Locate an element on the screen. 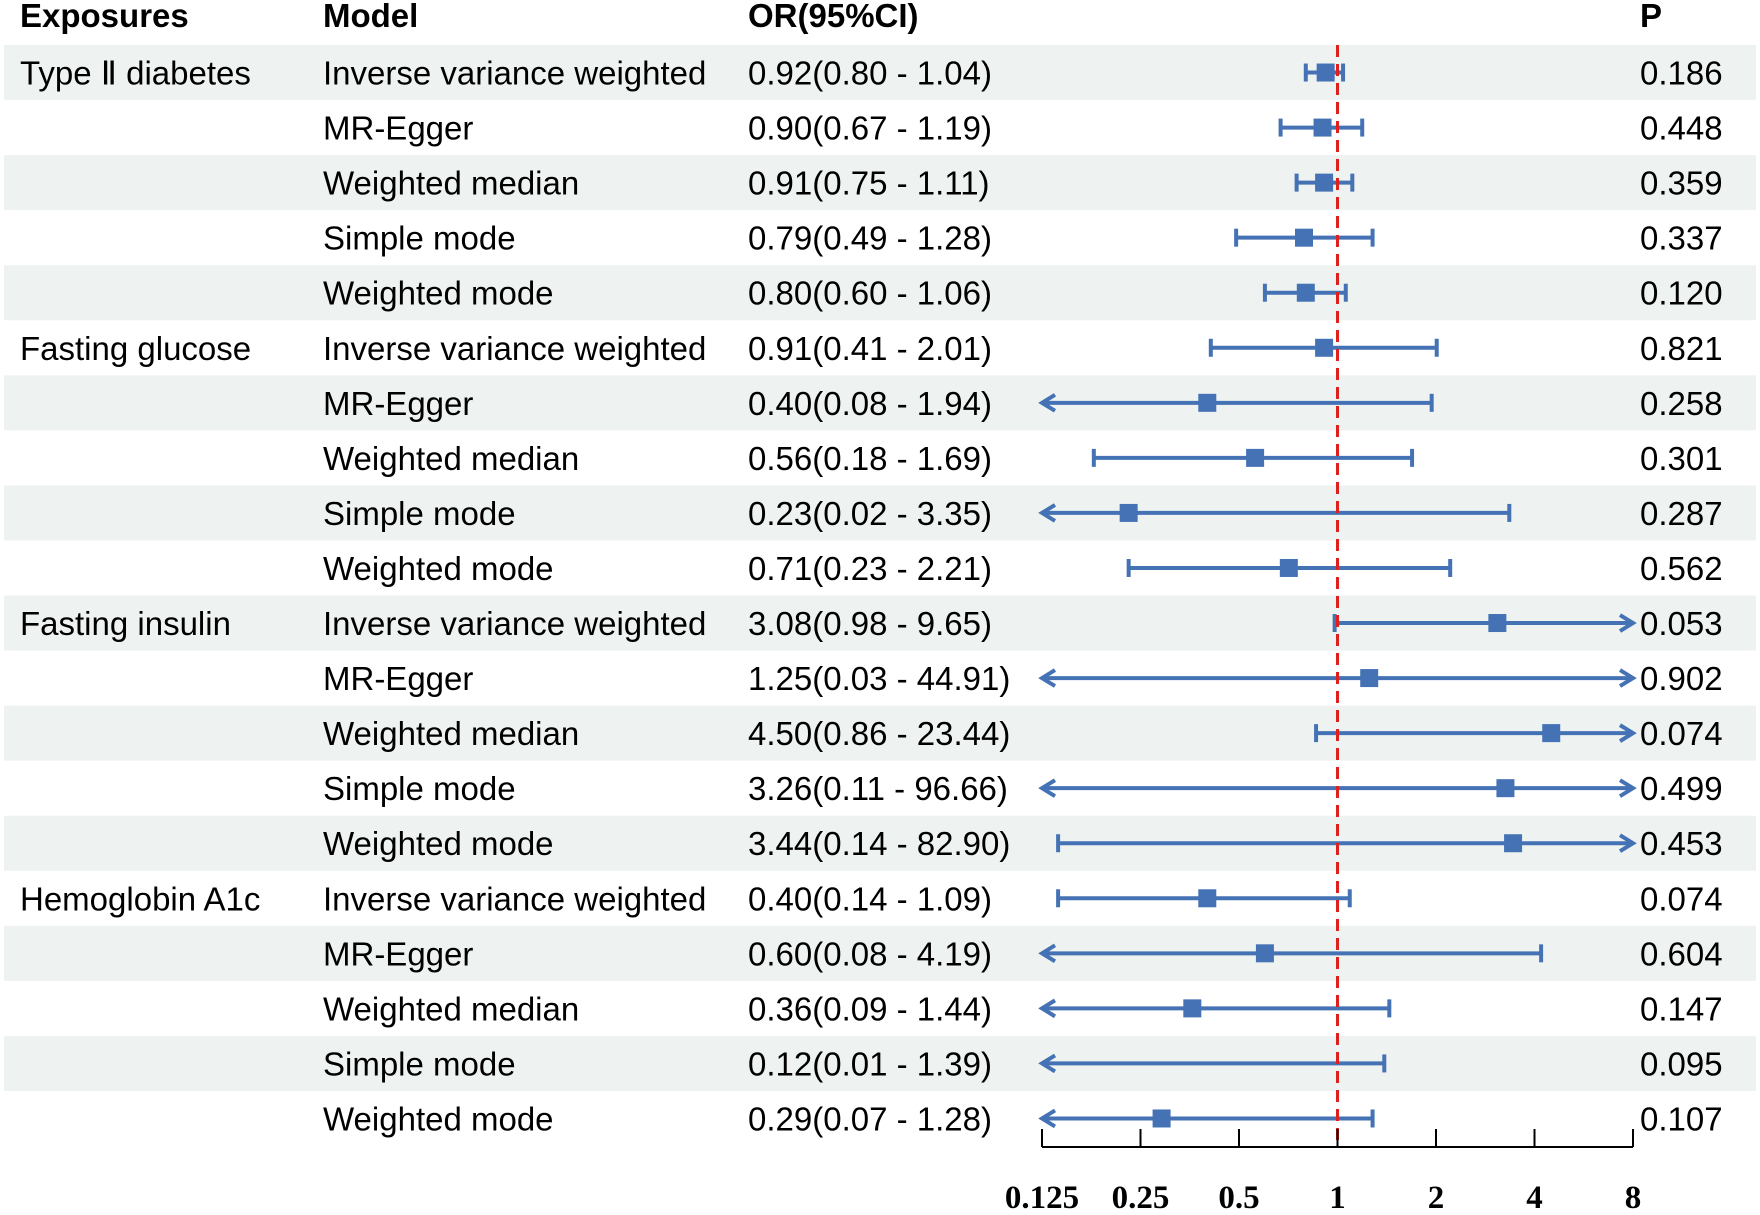  p-value: 0.448 is located at coordinates (1681, 128).